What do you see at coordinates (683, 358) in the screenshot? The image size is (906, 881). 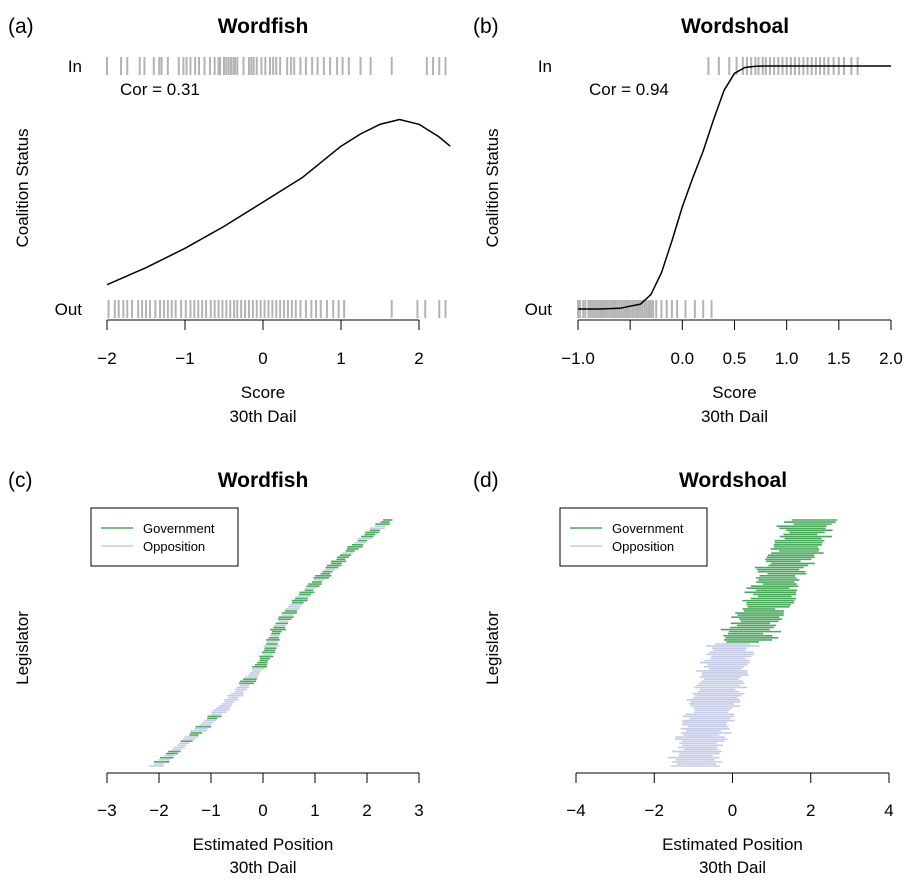 I see `x-tick-label: 0.0` at bounding box center [683, 358].